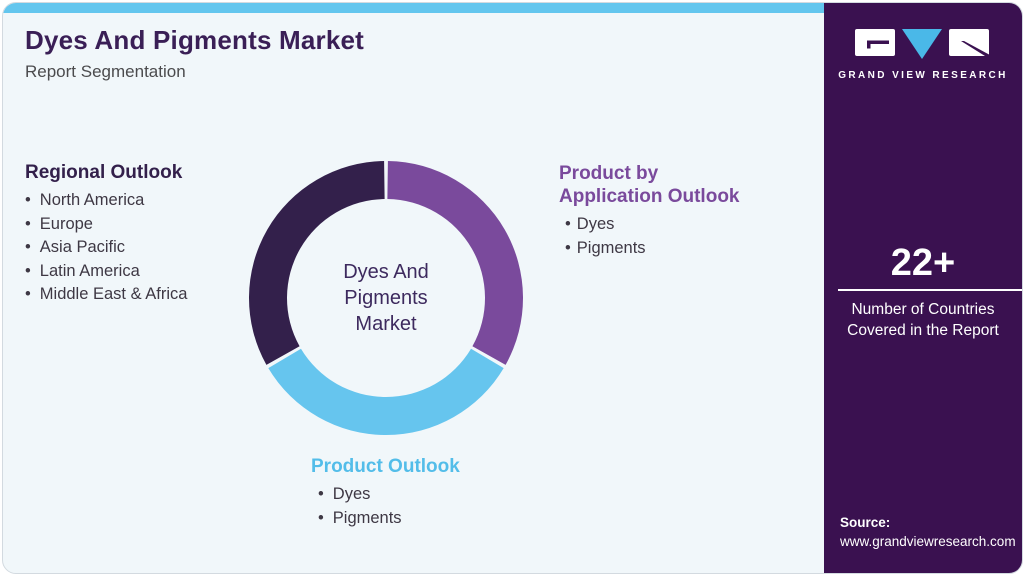  Describe the element at coordinates (922, 44) in the screenshot. I see `gvr-logo-icon` at that location.